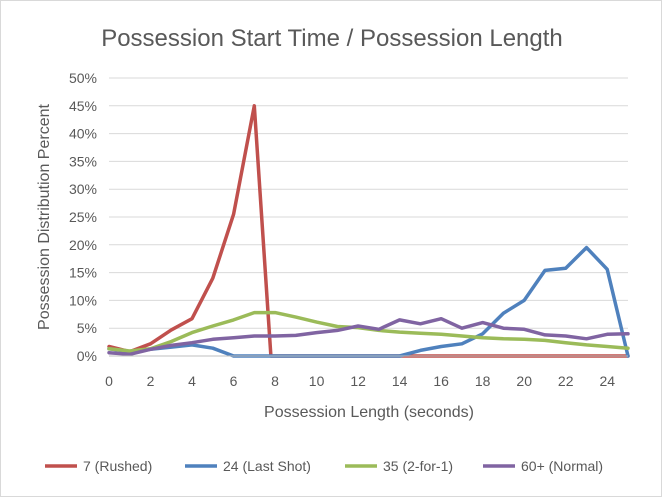 This screenshot has height=497, width=662. What do you see at coordinates (267, 466) in the screenshot?
I see `legend-label: 24 (Last Shot)` at bounding box center [267, 466].